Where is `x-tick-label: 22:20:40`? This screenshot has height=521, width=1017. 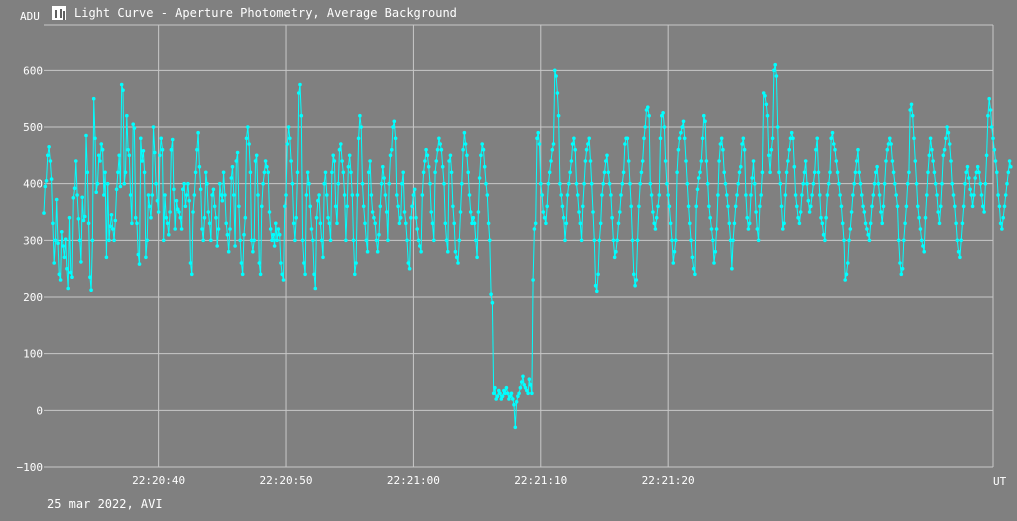 x-tick-label: 22:20:40 is located at coordinates (158, 480).